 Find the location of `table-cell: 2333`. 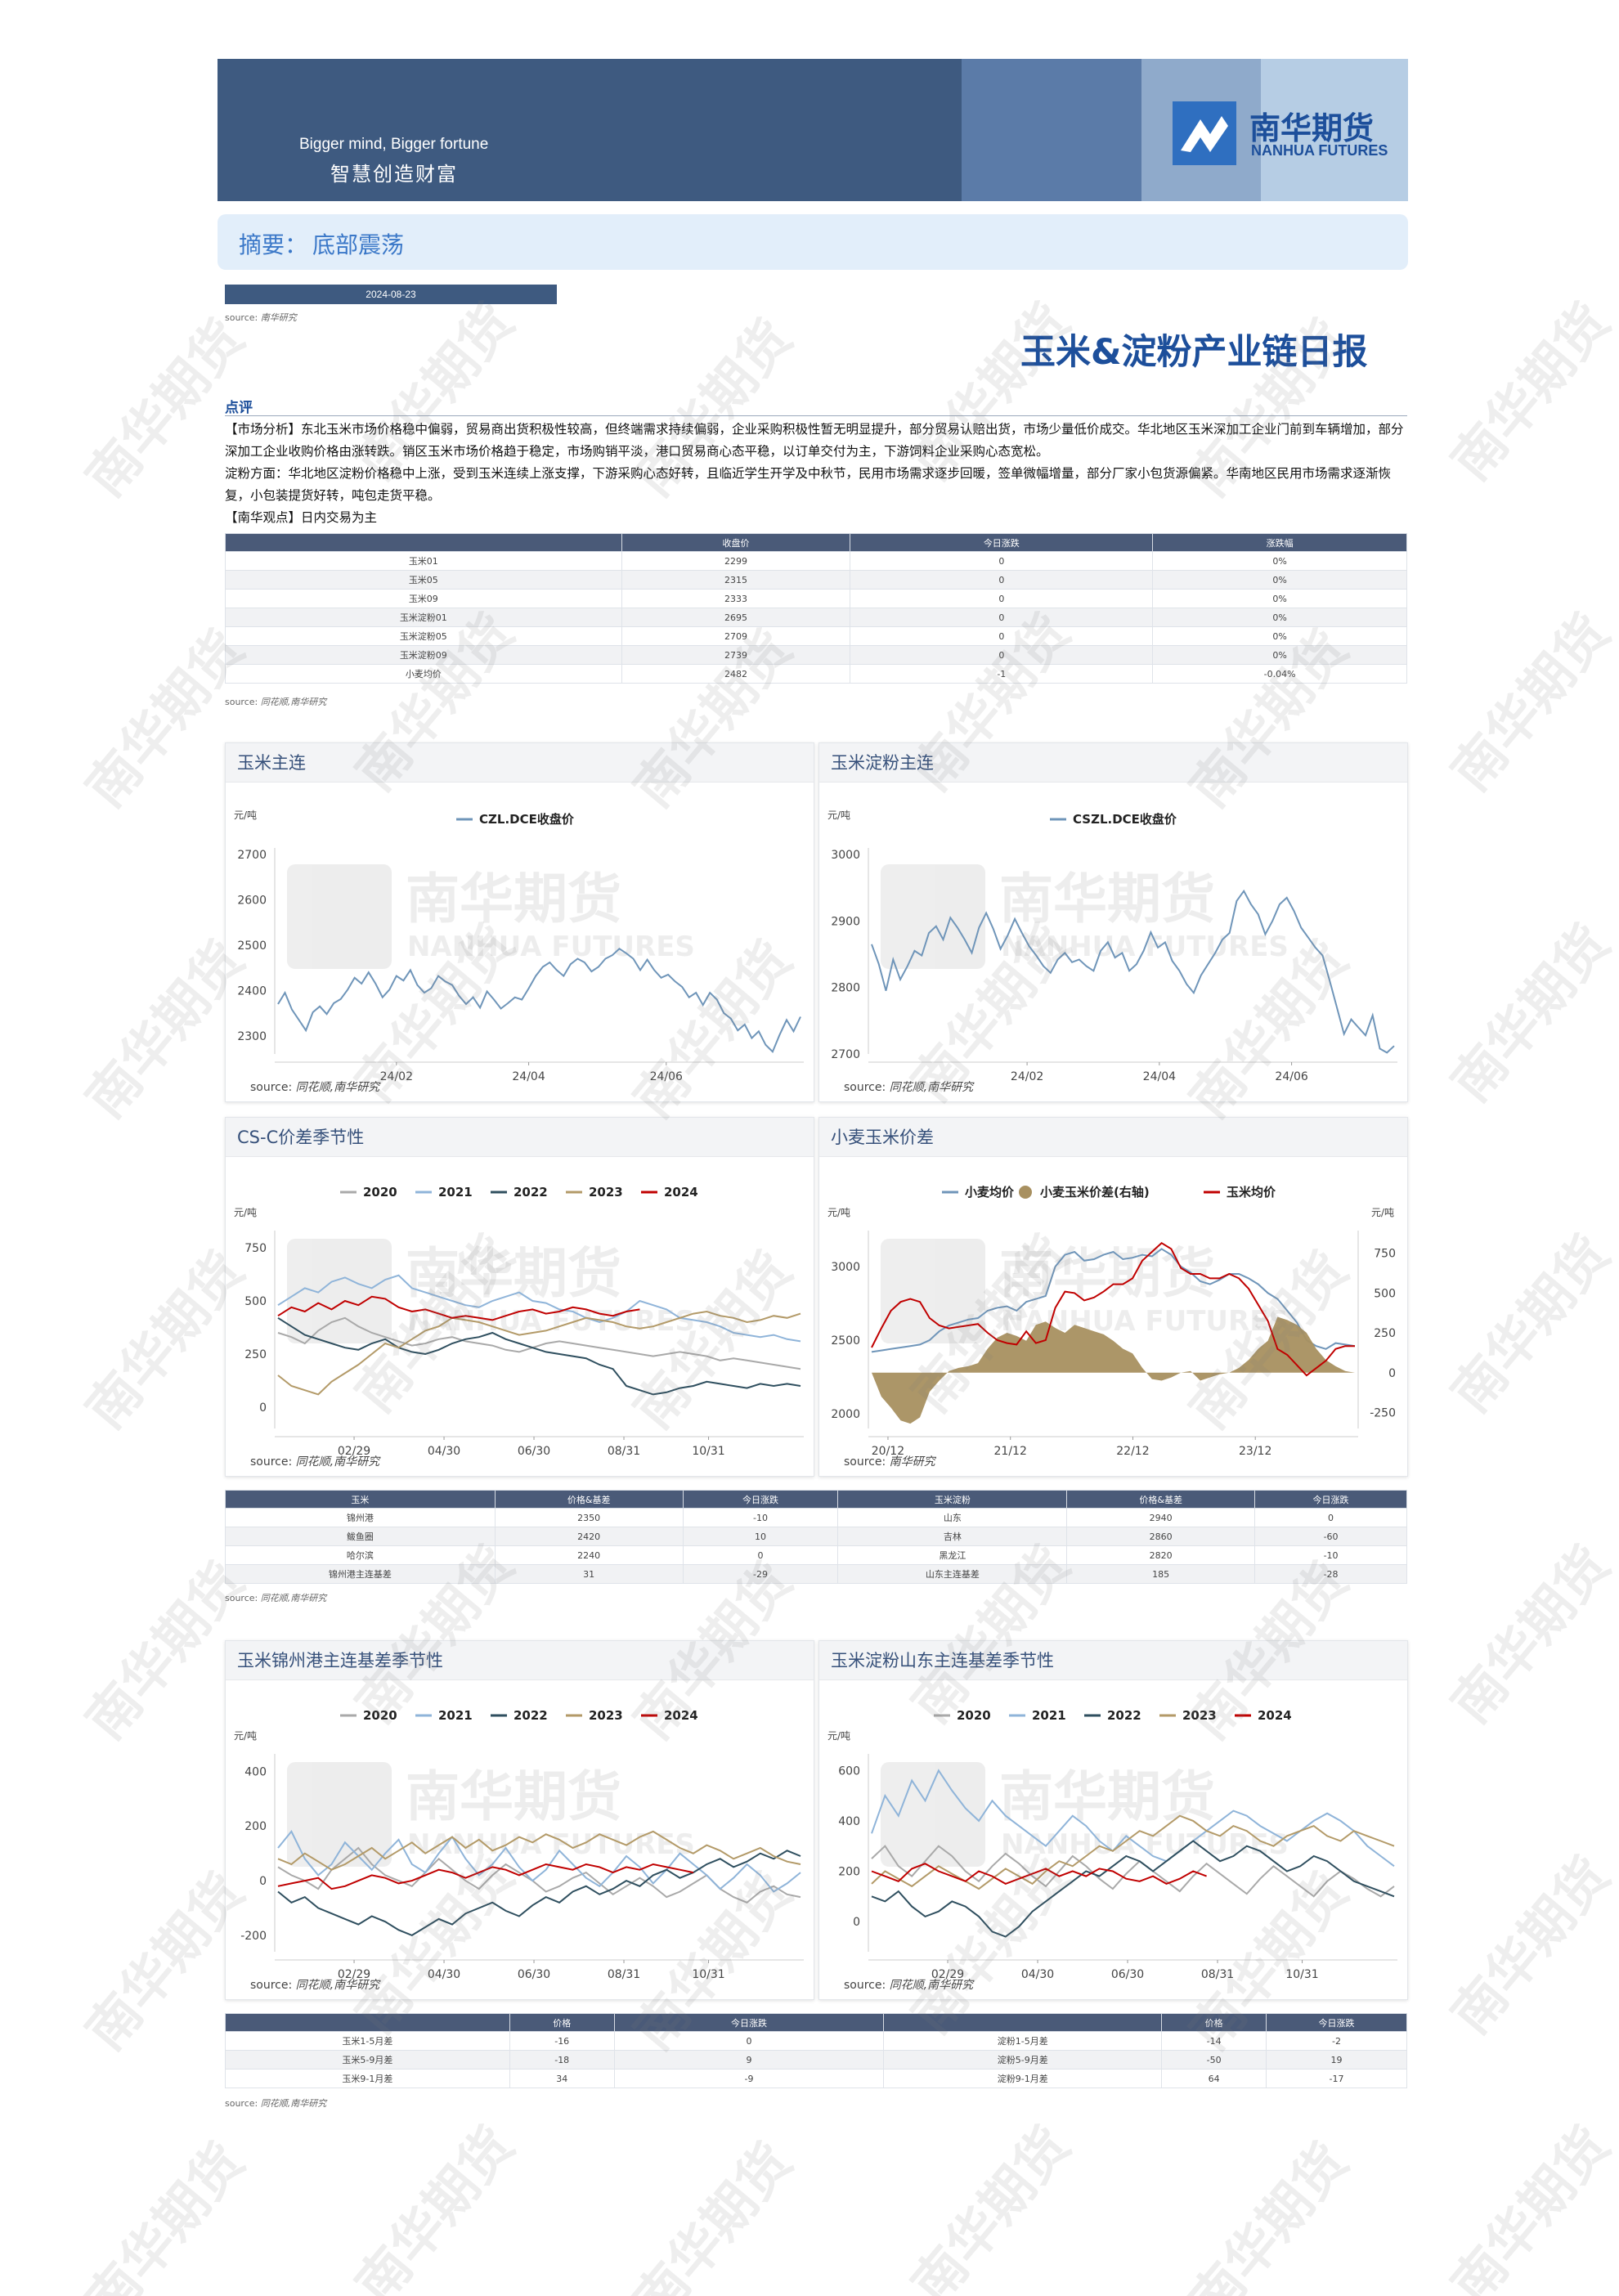

table-cell: 2333 is located at coordinates (736, 598).